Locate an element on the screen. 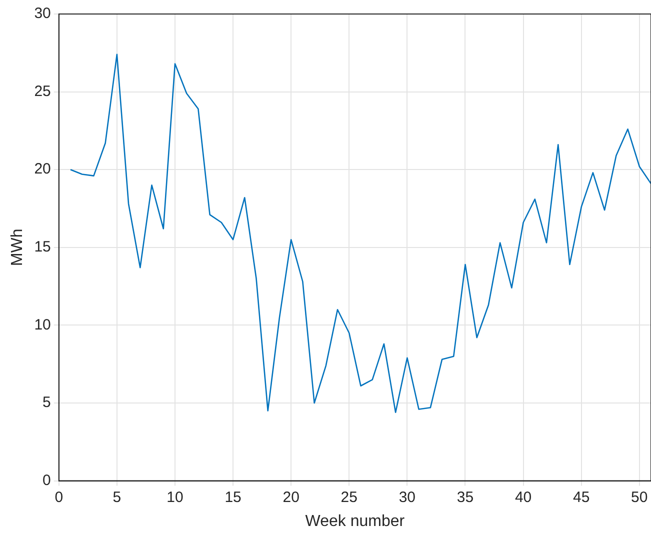 The width and height of the screenshot is (651, 537). x-tick-label: 15 is located at coordinates (233, 497).